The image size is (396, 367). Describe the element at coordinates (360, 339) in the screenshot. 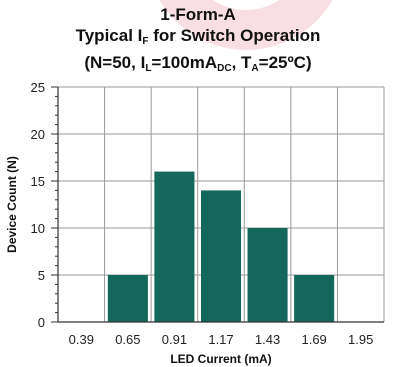

I see `x-tick-label: 1.95` at that location.